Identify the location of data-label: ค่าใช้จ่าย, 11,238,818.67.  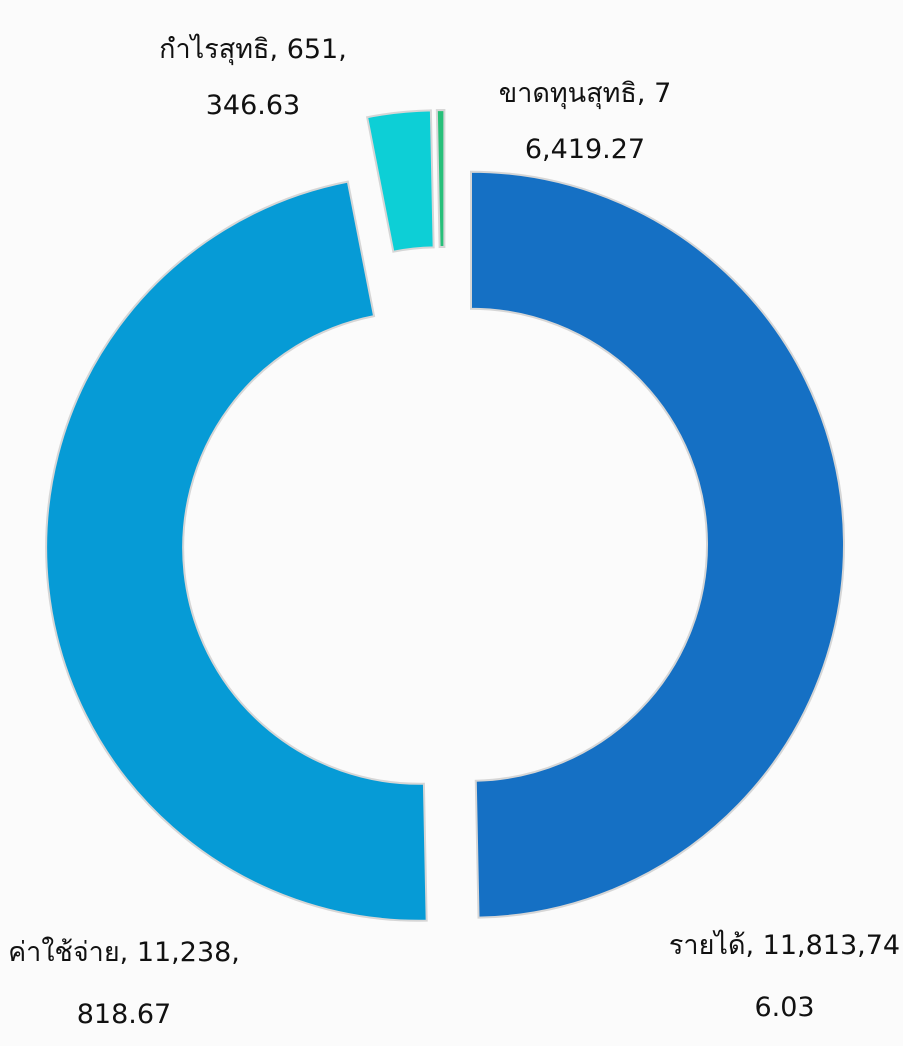
(124, 984).